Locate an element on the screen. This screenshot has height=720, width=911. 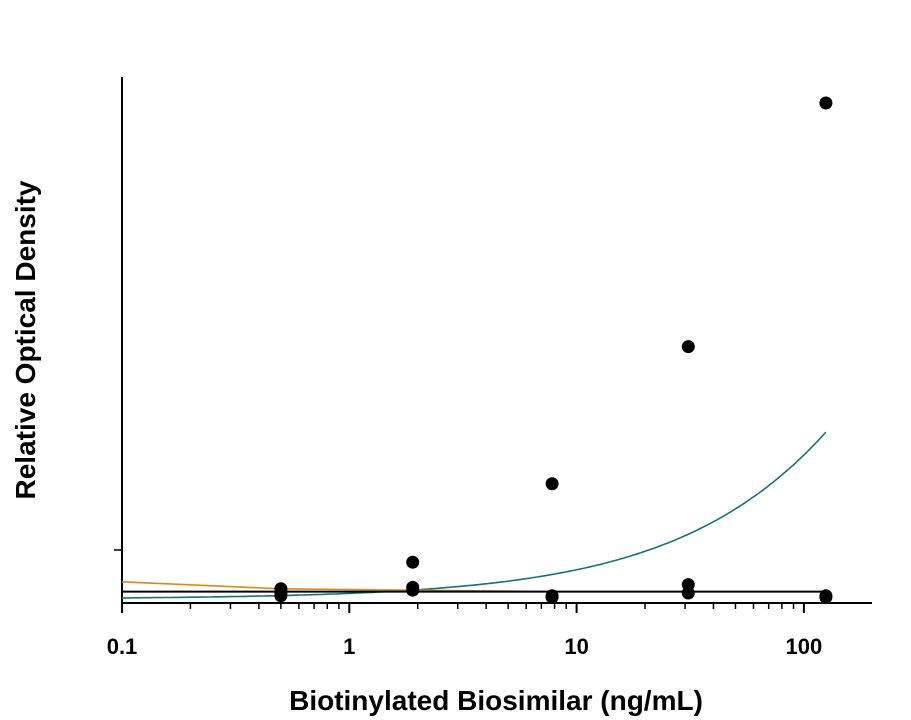
x-tick-label: 0.1 is located at coordinates (122, 646).